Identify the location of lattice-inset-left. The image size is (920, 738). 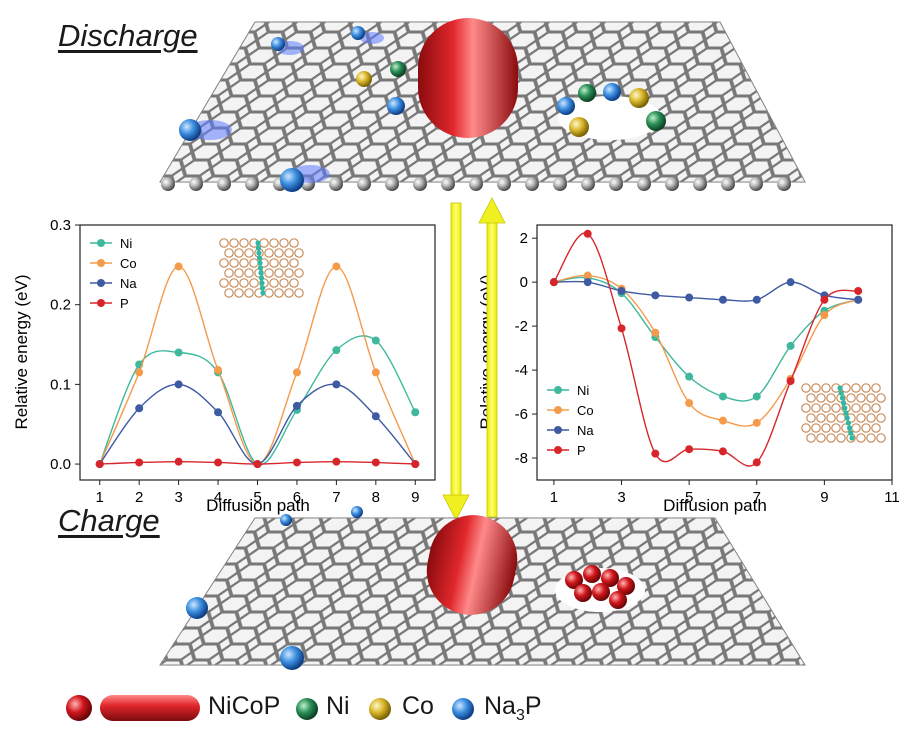
(261, 268).